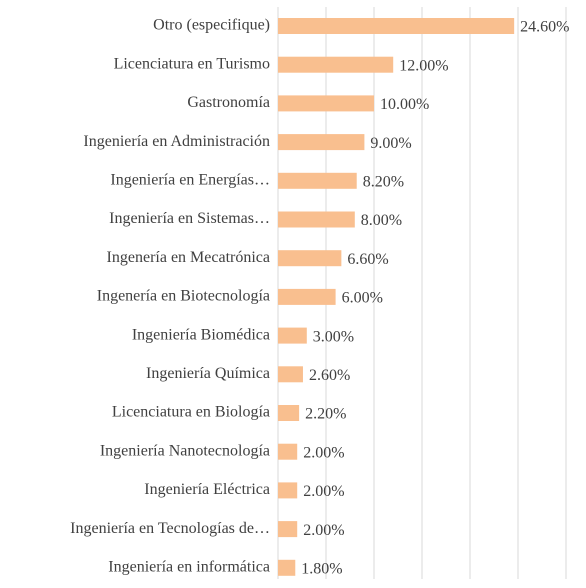 The image size is (586, 588). What do you see at coordinates (208, 373) in the screenshot?
I see `y-tick-label: Ingeniería Química` at bounding box center [208, 373].